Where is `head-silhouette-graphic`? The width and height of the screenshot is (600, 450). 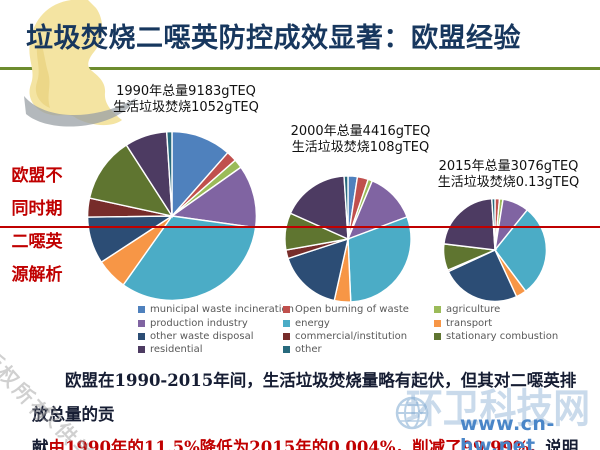
head-silhouette-graphic is located at coordinates (80, 63).